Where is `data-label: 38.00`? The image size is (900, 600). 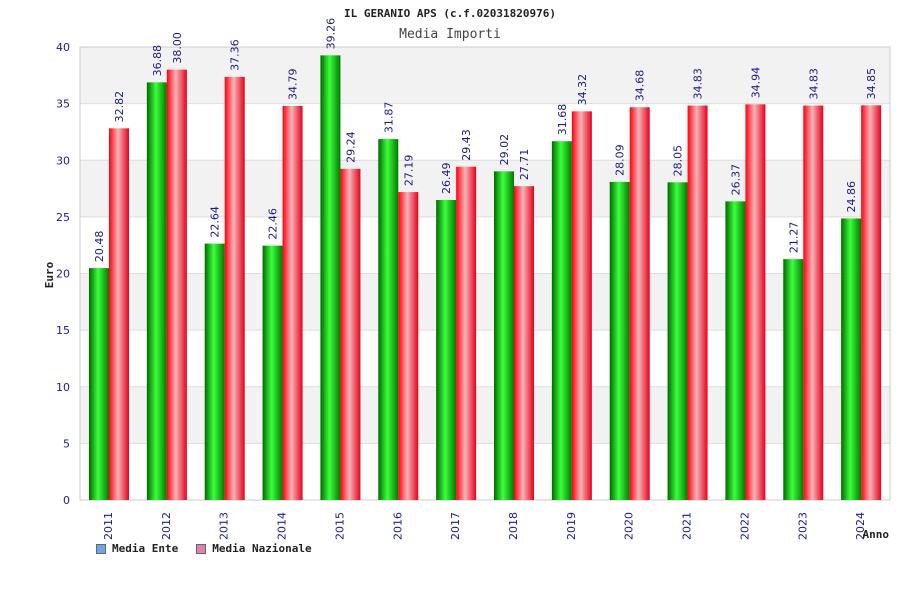
data-label: 38.00 is located at coordinates (177, 48).